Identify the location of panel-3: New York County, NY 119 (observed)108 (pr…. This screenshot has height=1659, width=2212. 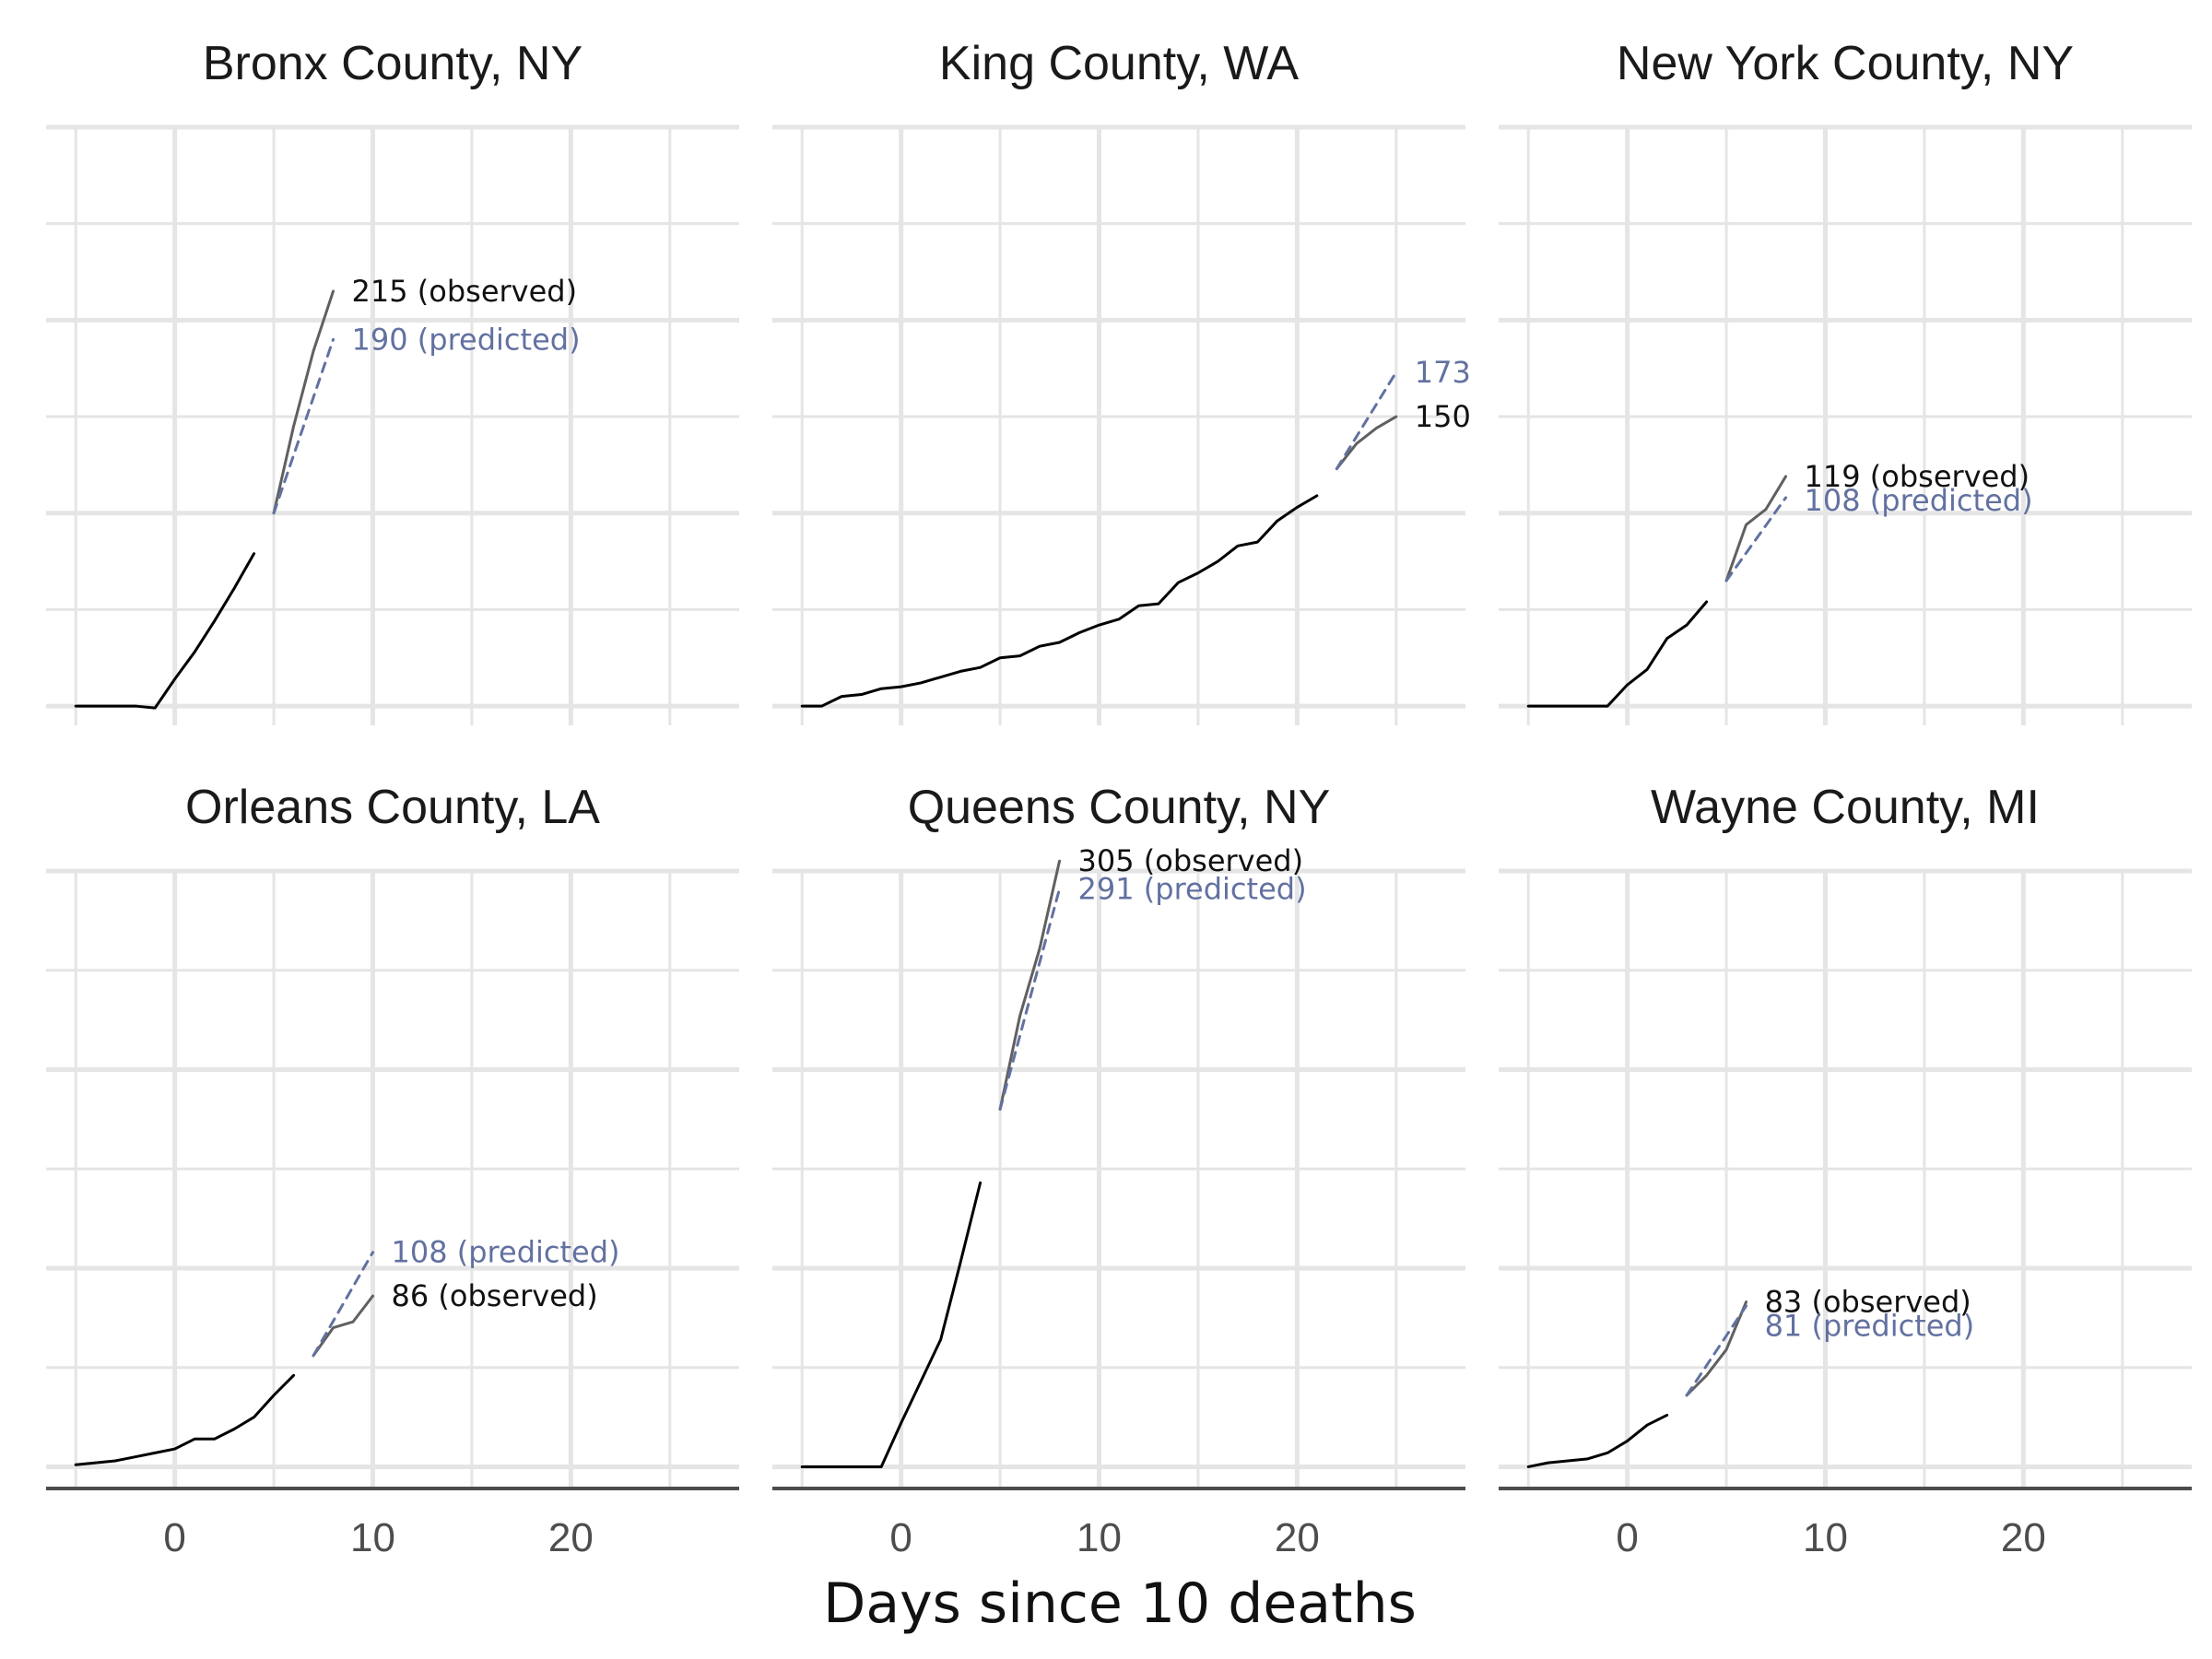
(1845, 381).